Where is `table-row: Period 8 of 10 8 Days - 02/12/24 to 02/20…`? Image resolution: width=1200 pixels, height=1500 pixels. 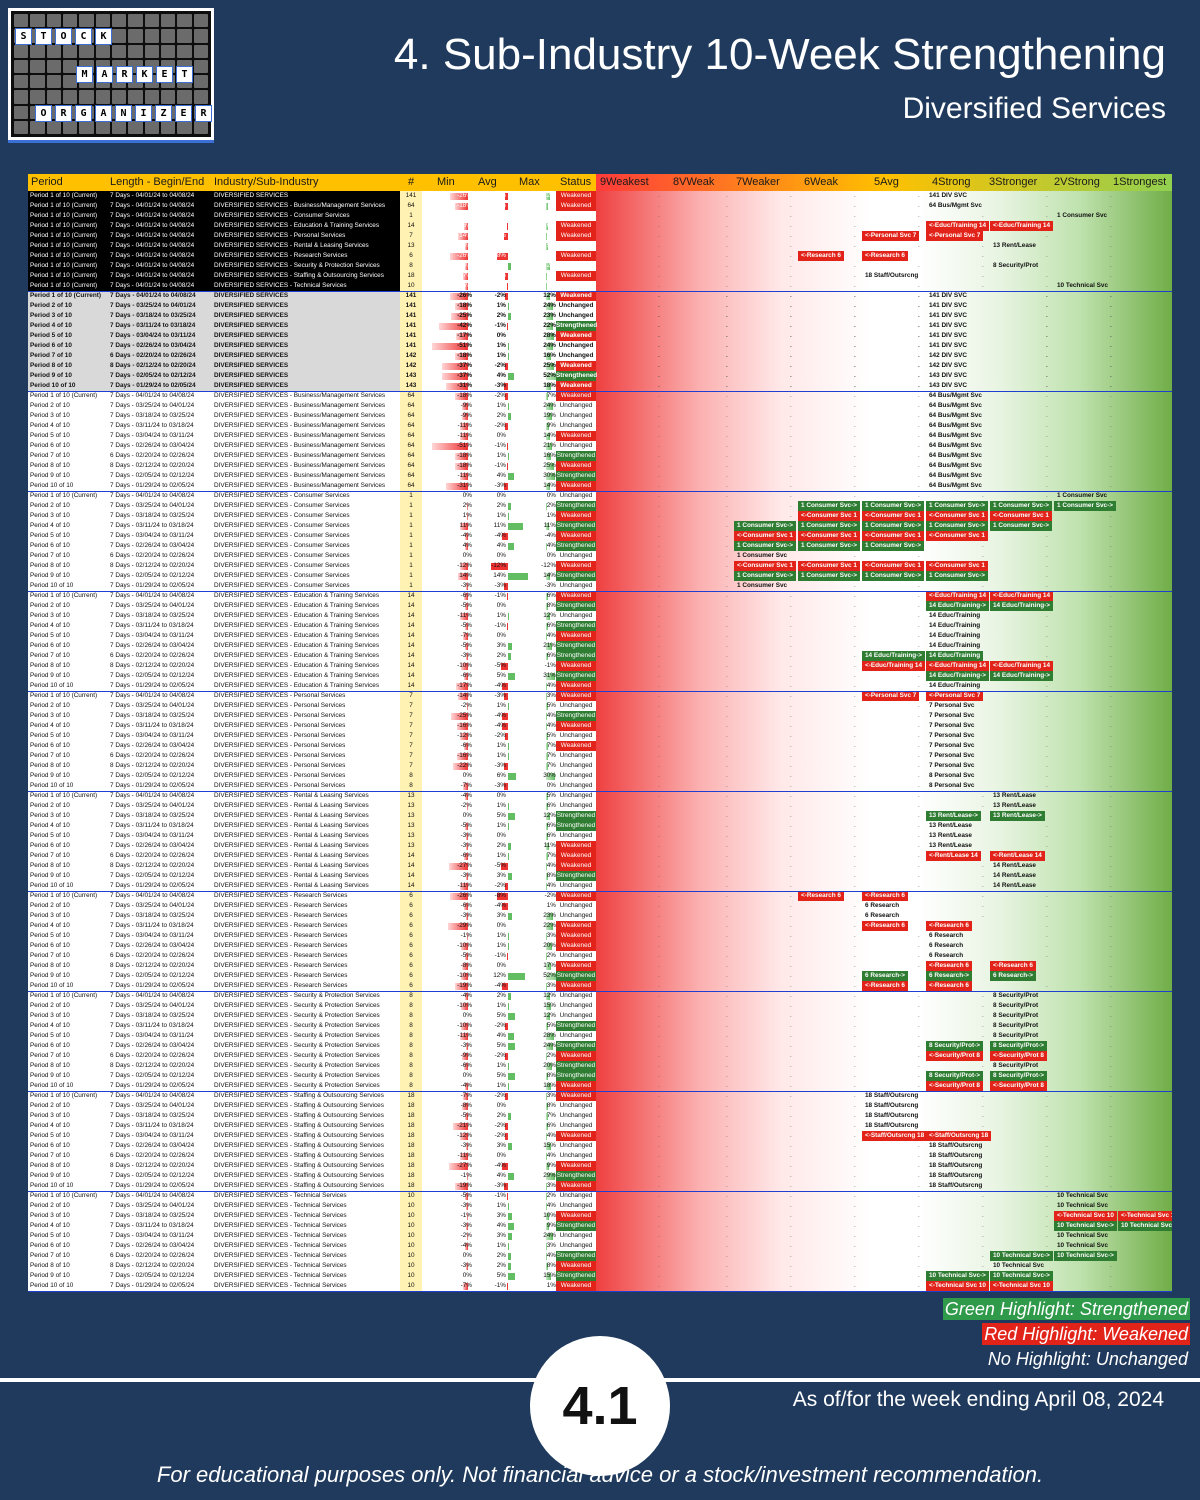
table-row: Period 8 of 10 8 Days - 02/12/24 to 02/20… is located at coordinates (600, 766).